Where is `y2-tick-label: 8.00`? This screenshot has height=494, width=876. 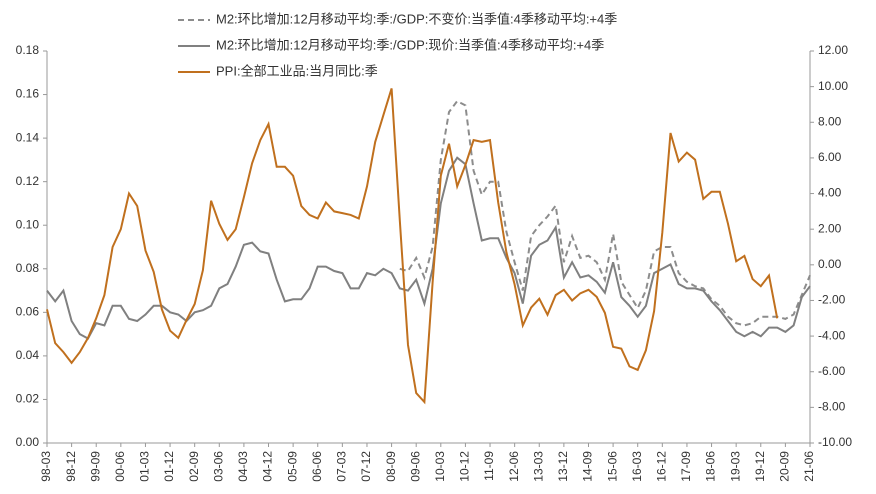 y2-tick-label: 8.00 is located at coordinates (830, 121).